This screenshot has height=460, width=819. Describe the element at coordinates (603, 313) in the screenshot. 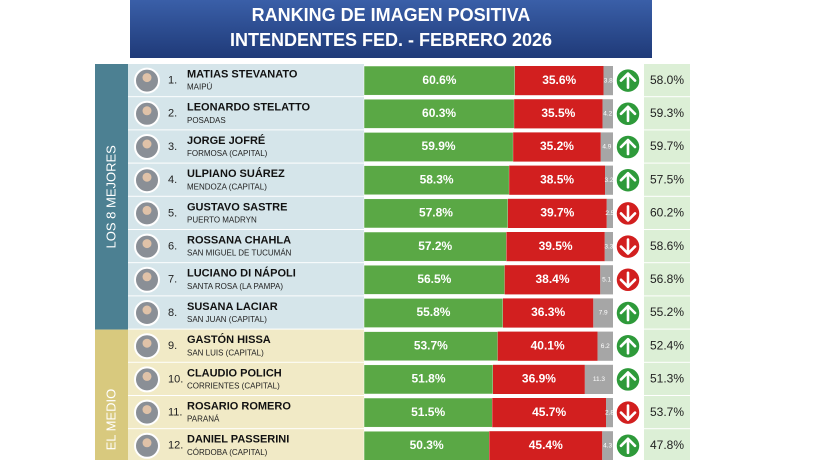

I see `ns-label: 7.9` at that location.